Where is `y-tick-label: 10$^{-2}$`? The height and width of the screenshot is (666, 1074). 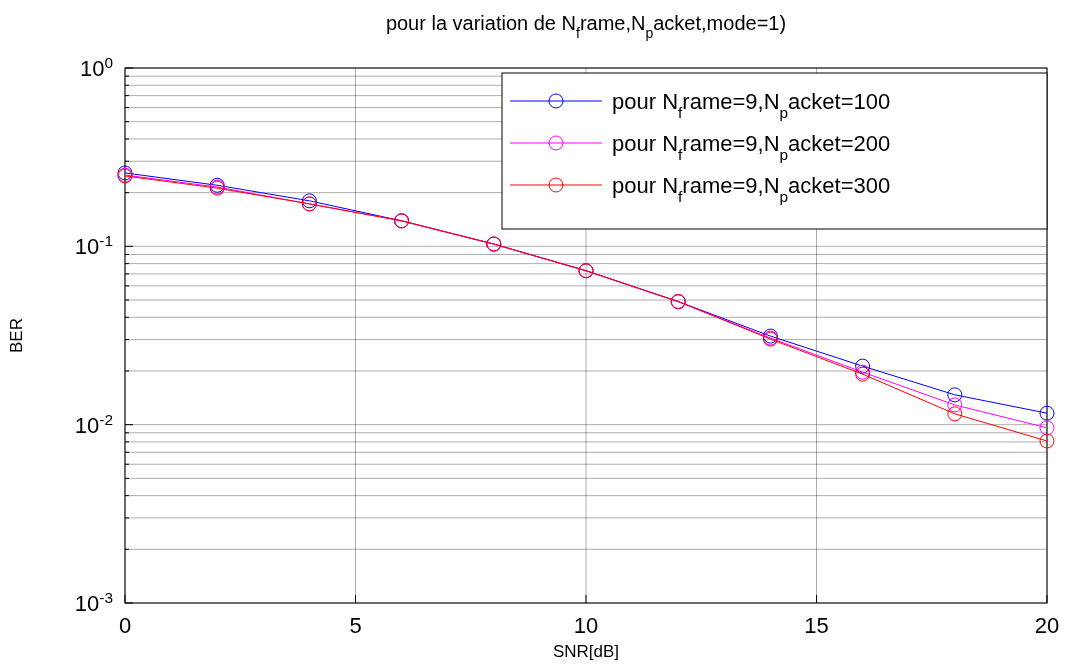
y-tick-label: 10$^{-2}$ is located at coordinates (93, 424).